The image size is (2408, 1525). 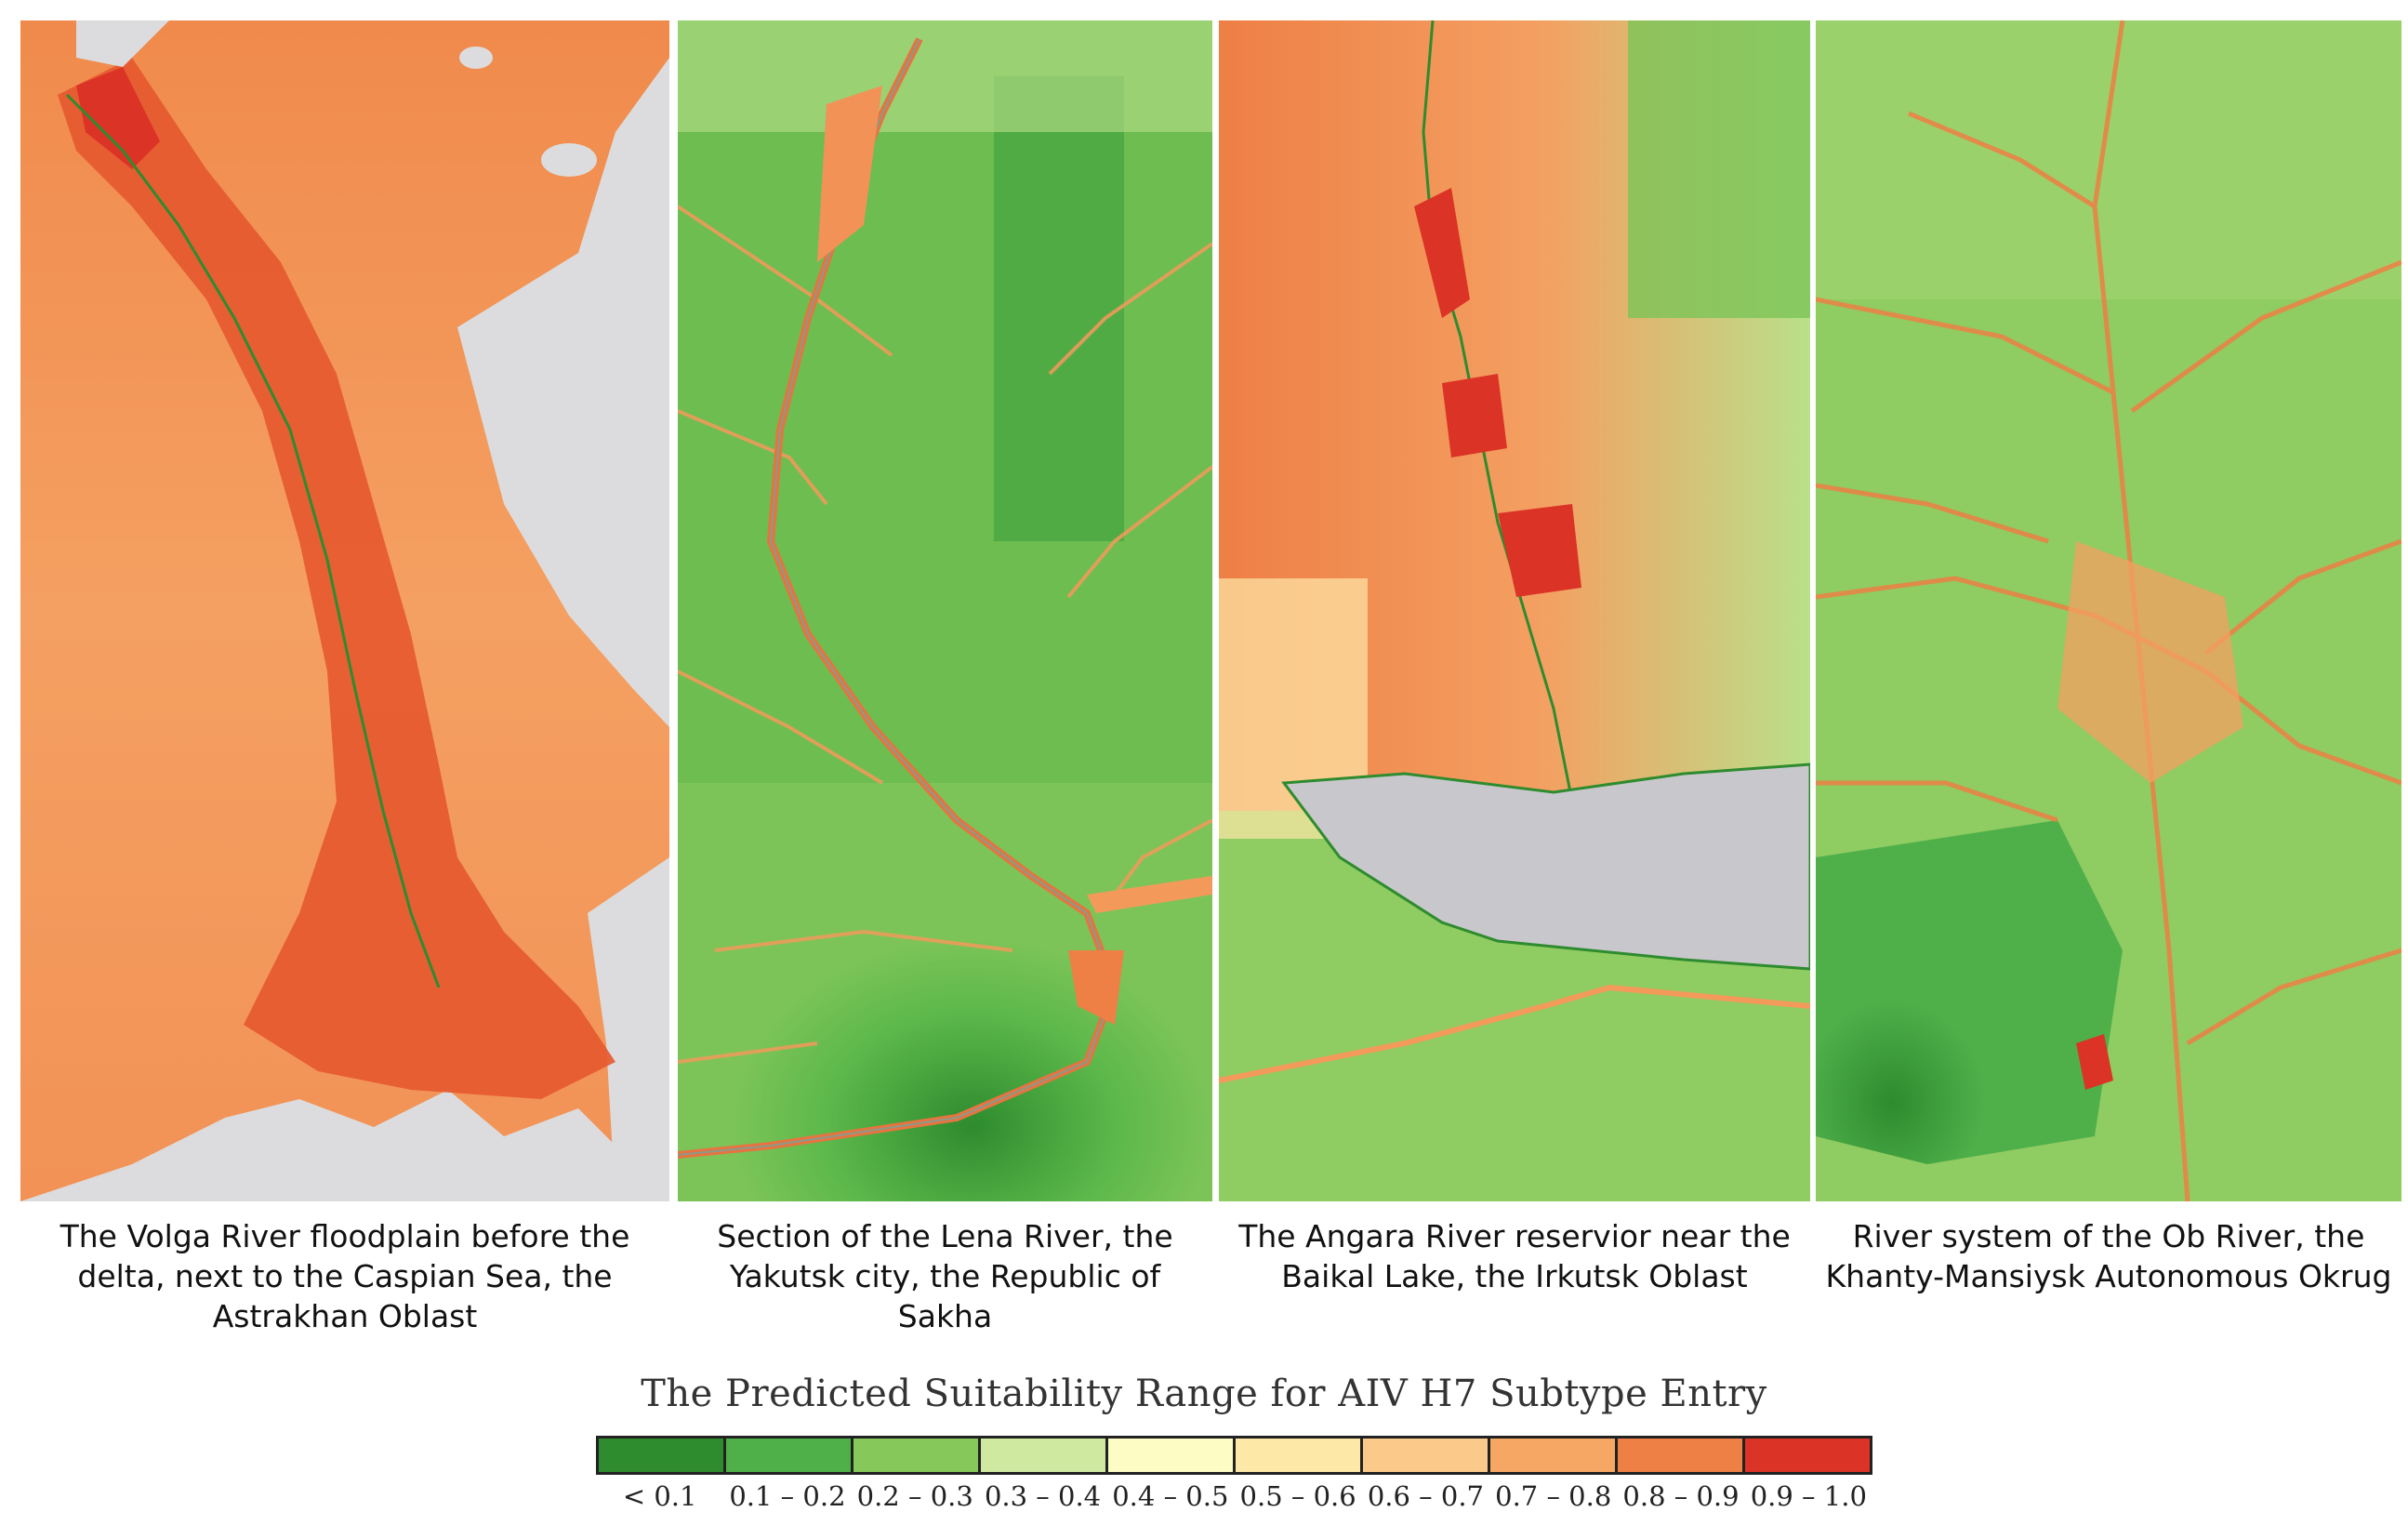 I want to click on baikal-lake, so click(x=1545, y=866).